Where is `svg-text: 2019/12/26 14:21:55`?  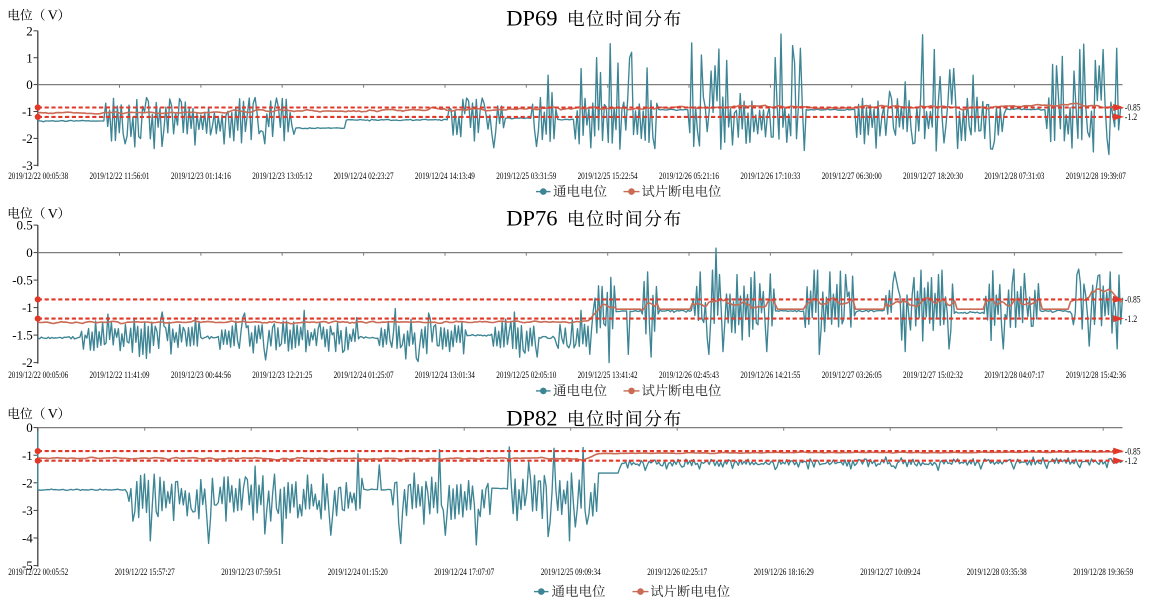 svg-text: 2019/12/26 14:21:55 is located at coordinates (770, 375).